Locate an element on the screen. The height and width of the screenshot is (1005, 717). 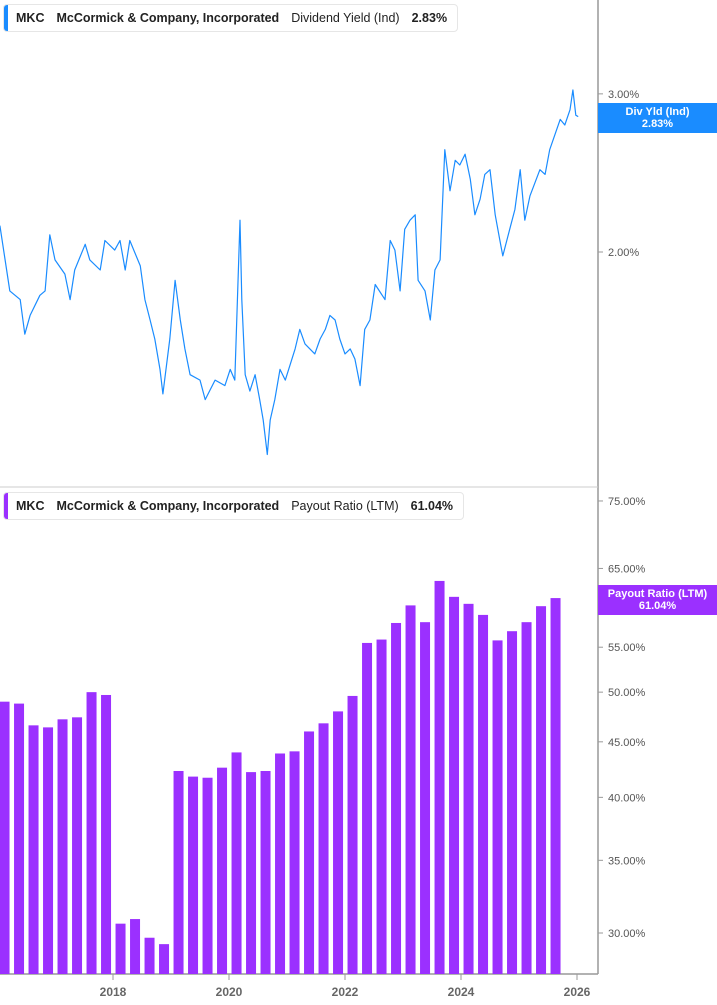
y-tick-label: 3.00% is located at coordinates (623, 95).